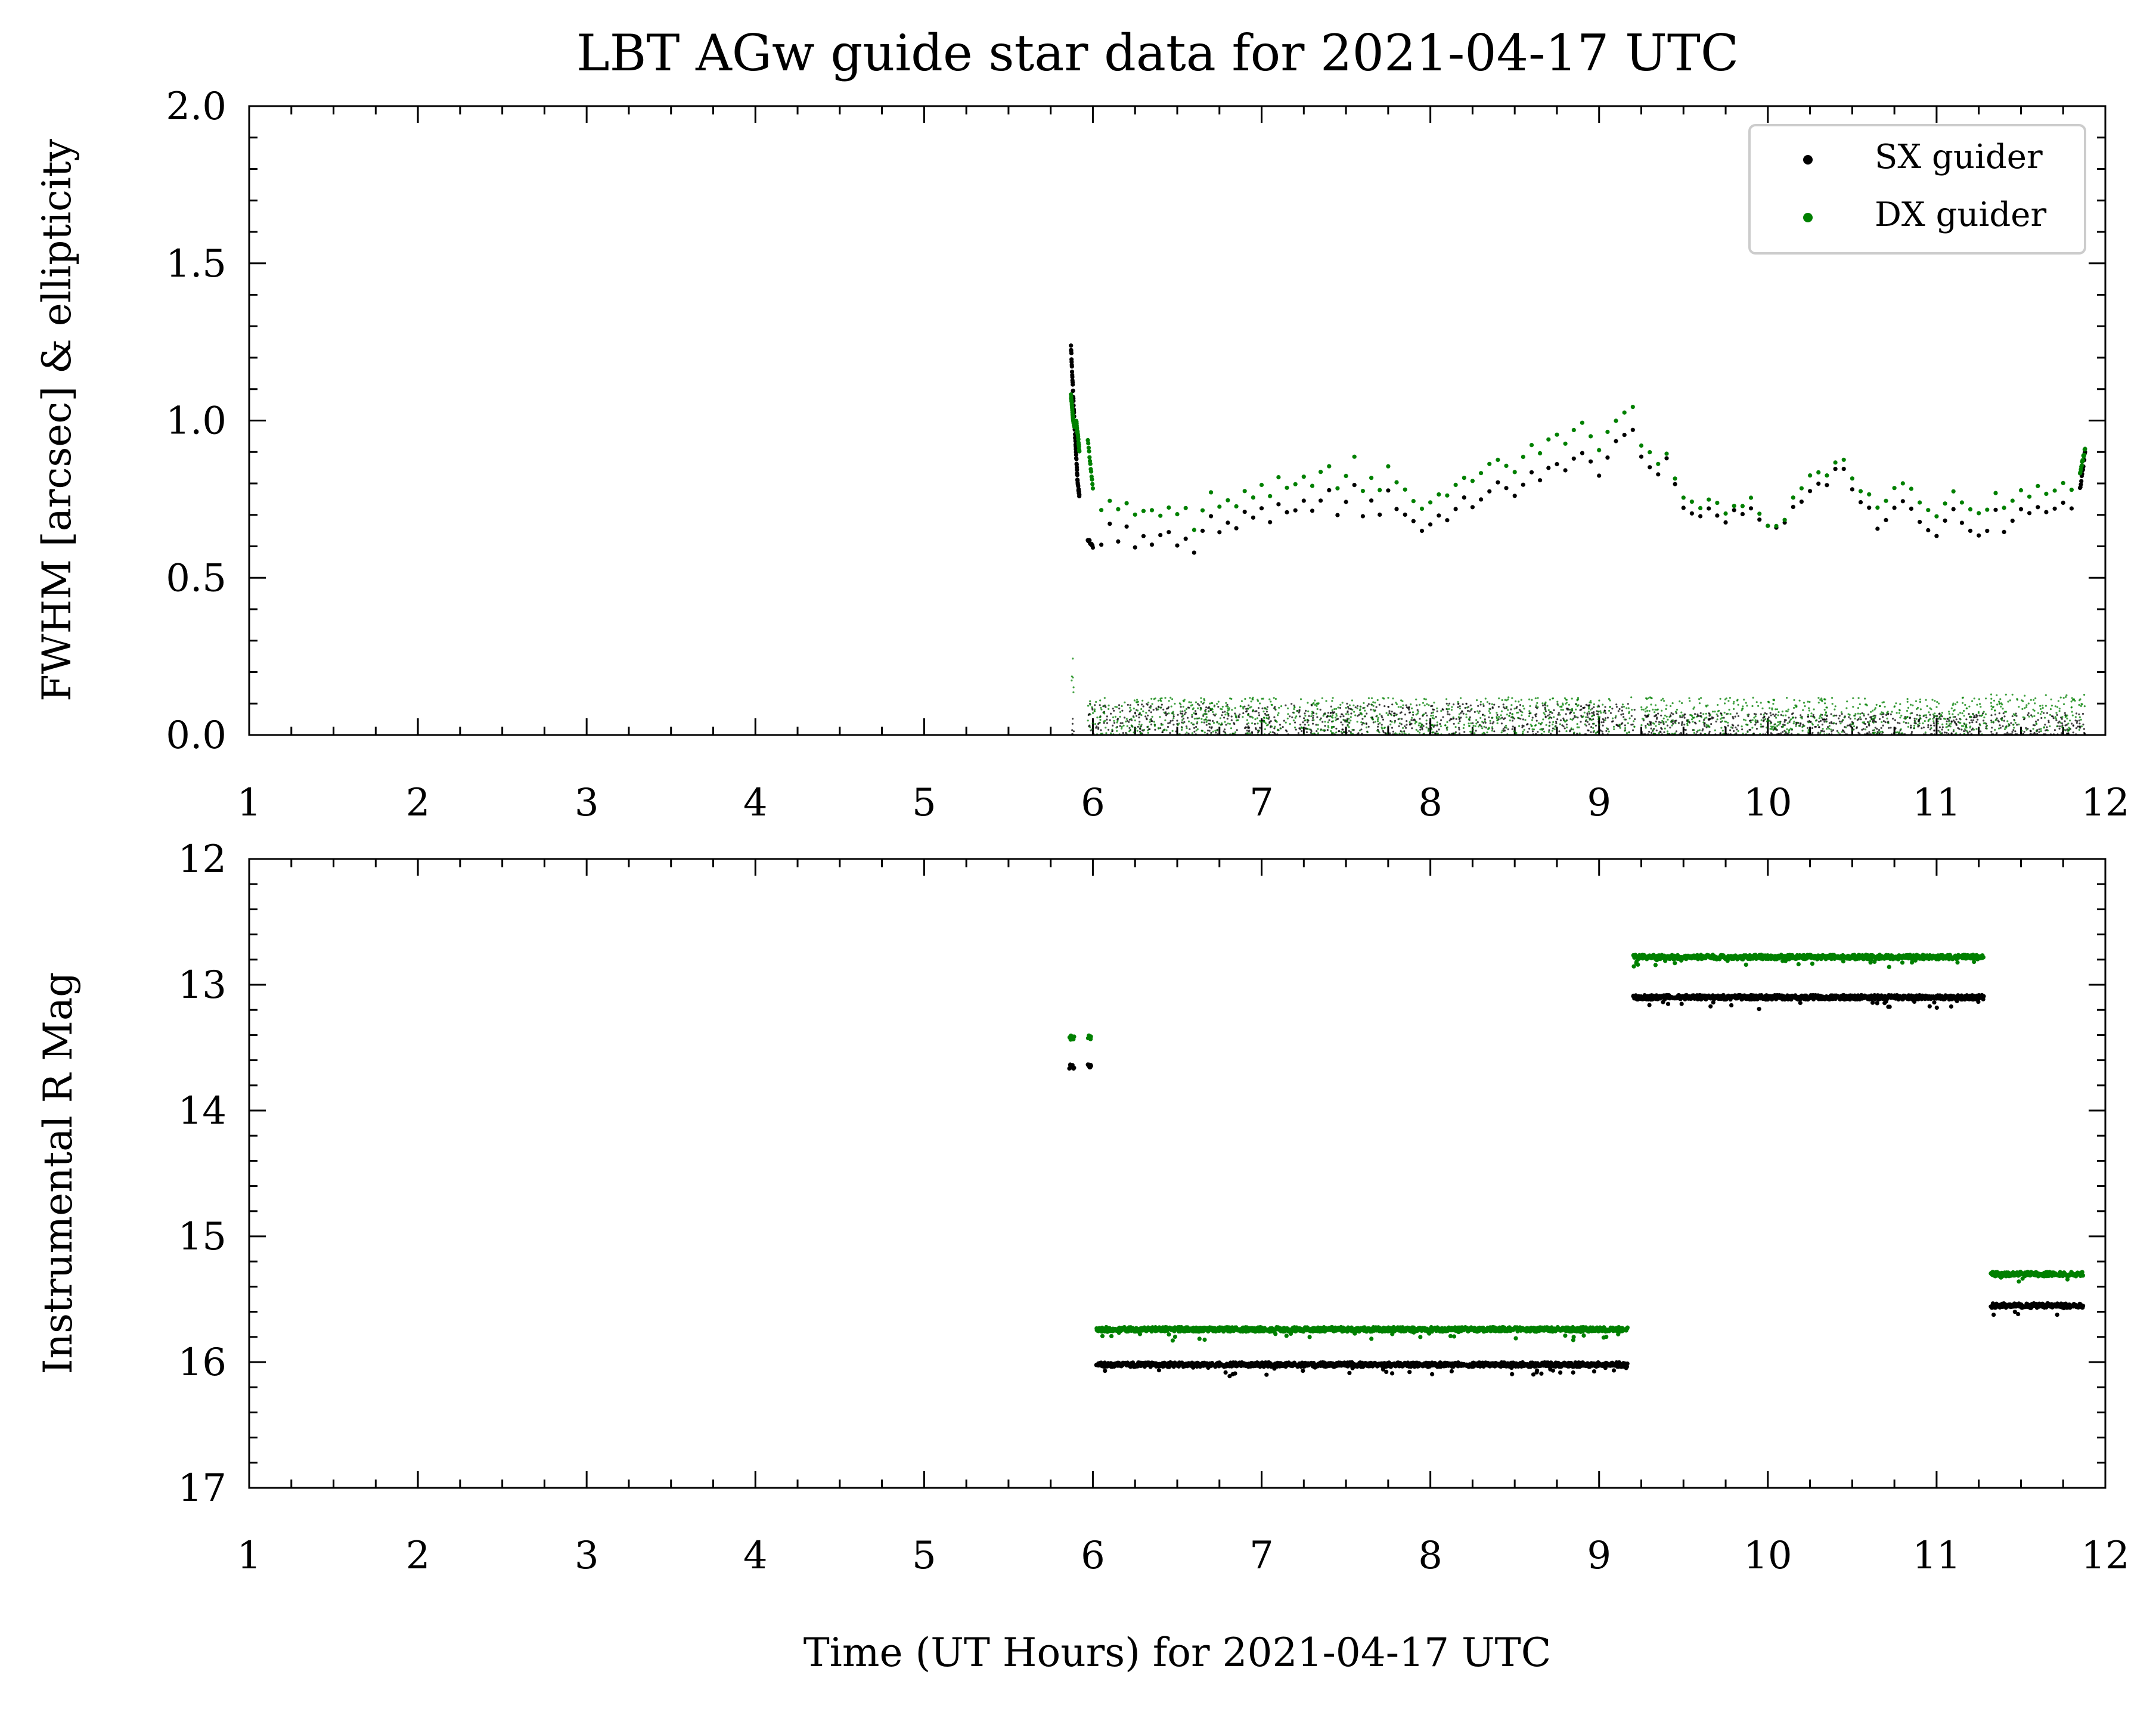 This screenshot has height=1712, width=2156. Describe the element at coordinates (1917, 189) in the screenshot. I see `legend-frame` at that location.